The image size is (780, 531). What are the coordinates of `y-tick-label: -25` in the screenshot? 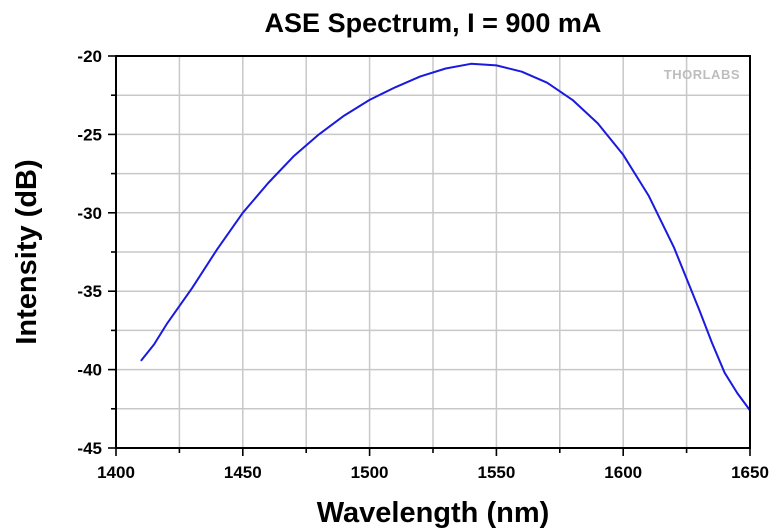 It's located at (89, 134).